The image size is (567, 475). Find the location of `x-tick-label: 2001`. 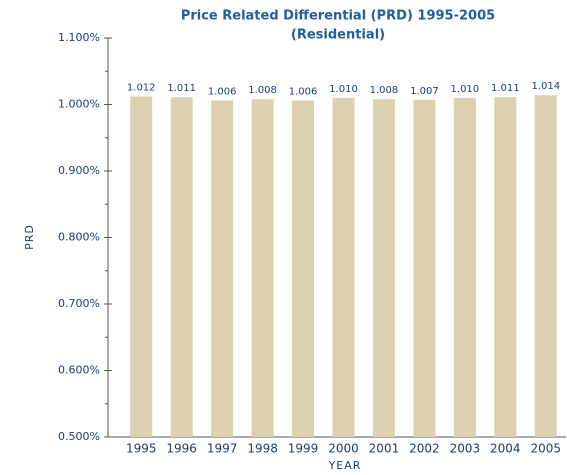

x-tick-label: 2001 is located at coordinates (384, 449).